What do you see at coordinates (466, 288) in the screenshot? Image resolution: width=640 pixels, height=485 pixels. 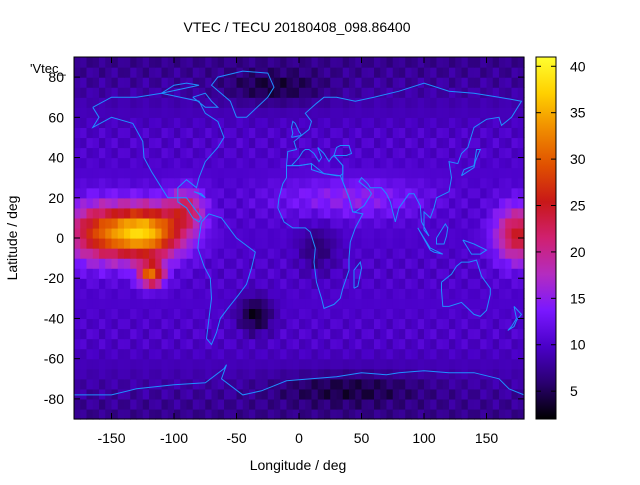 I see `coastline-path` at bounding box center [466, 288].